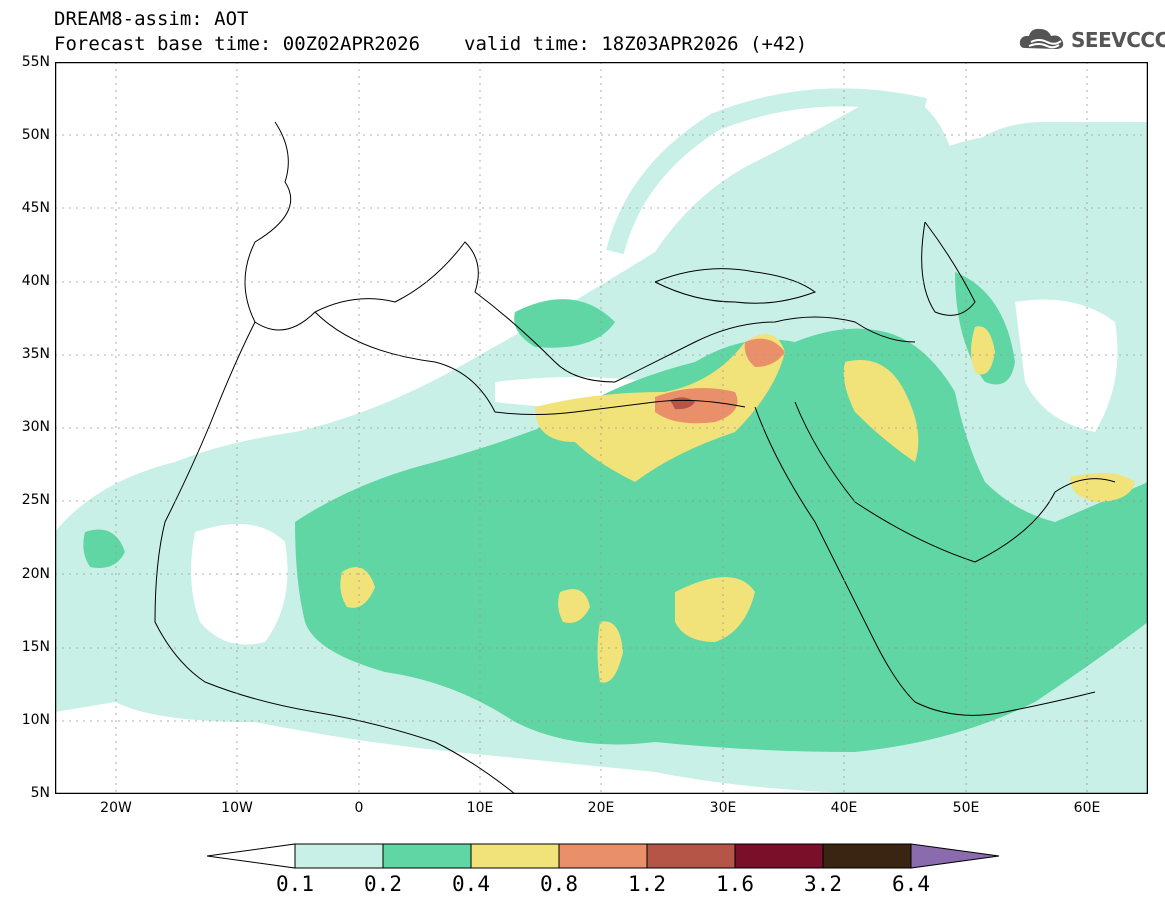  Describe the element at coordinates (427, 856) in the screenshot. I see `colorbar-swatch-0.2` at that location.